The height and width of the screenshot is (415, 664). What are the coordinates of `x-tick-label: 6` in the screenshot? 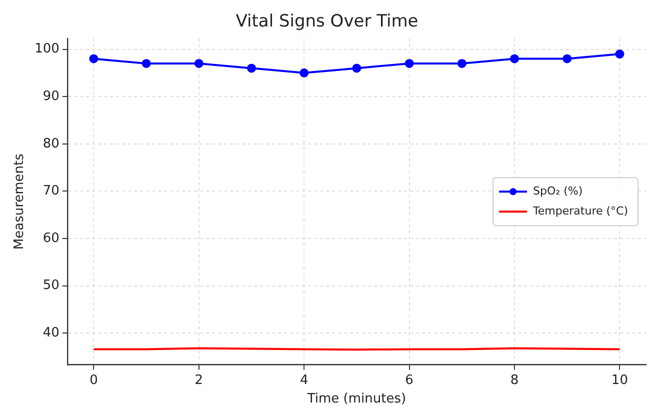 It's located at (409, 380).